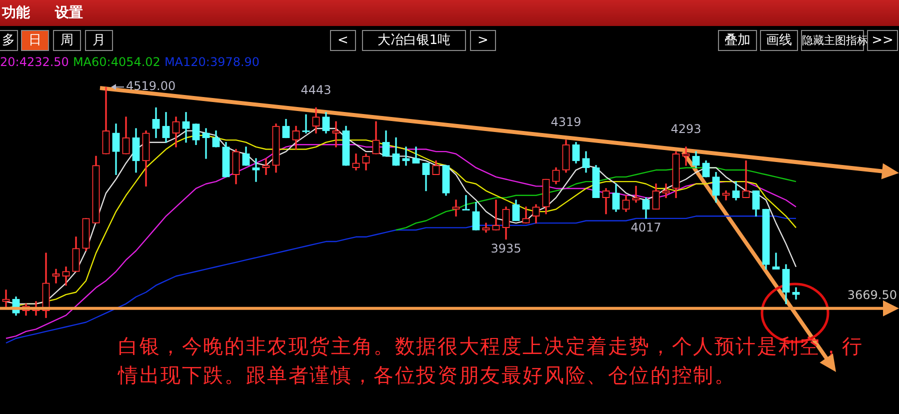  I want to click on text: 功能, so click(16, 13).